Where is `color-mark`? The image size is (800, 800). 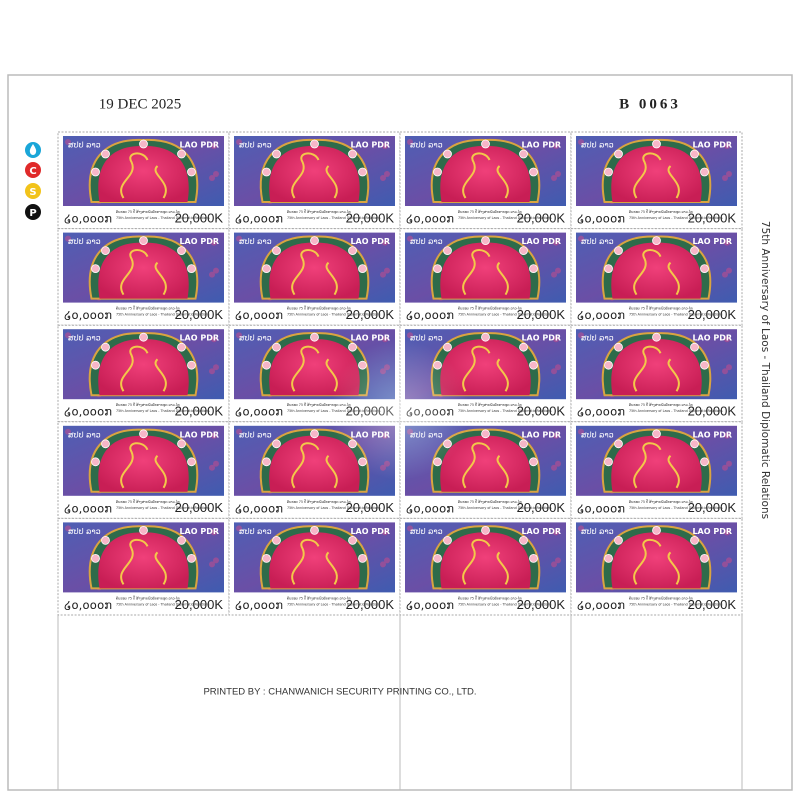
color-mark is located at coordinates (33, 170).